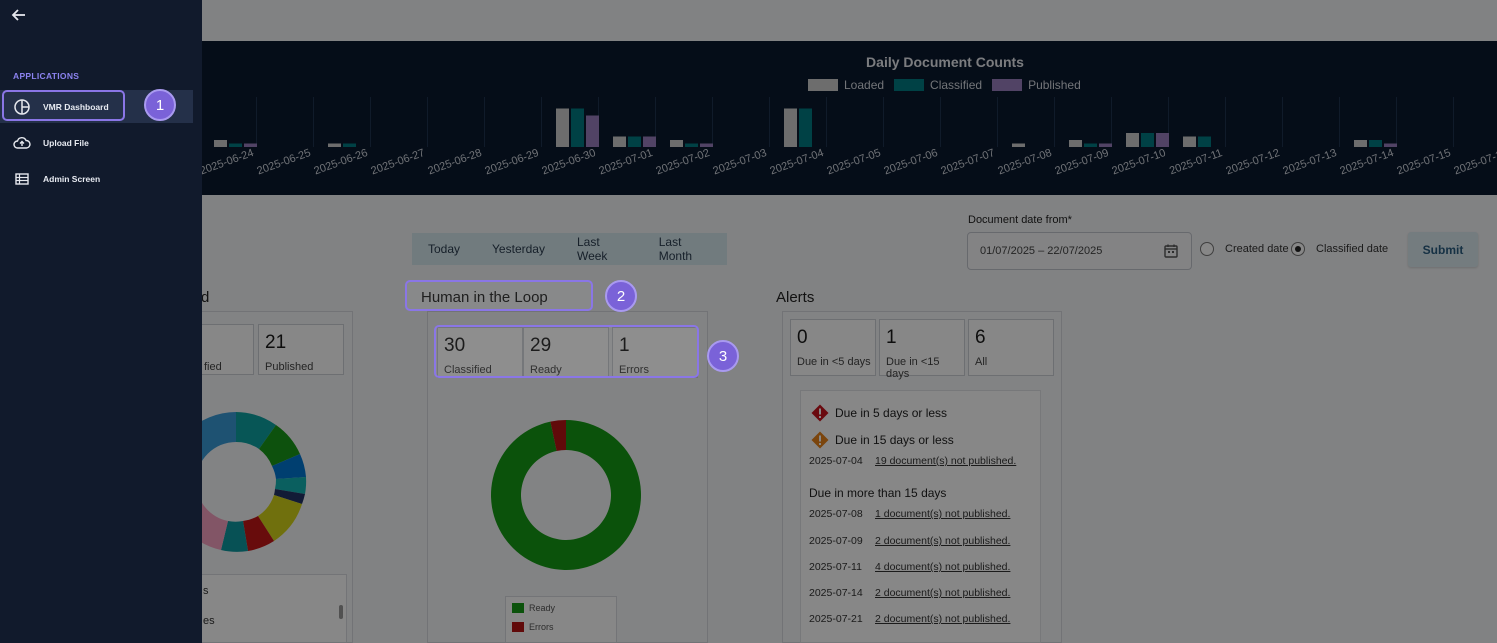 Image resolution: width=1497 pixels, height=643 pixels. I want to click on x-tick-label: 2025-07-08, so click(1024, 162).